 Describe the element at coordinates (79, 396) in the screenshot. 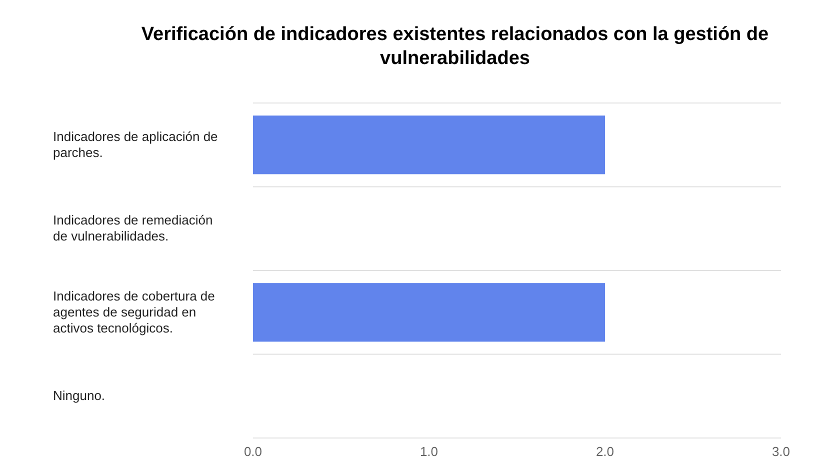

I see `y-tick-label: Ninguno.` at that location.